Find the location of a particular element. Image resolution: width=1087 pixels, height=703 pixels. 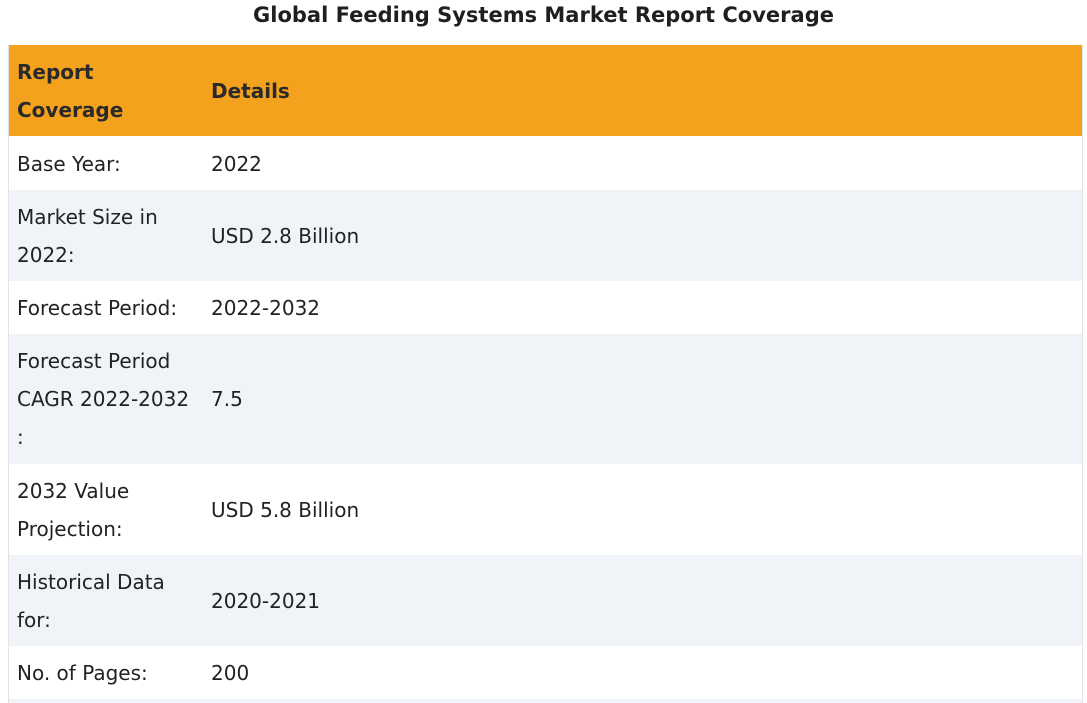

row-label-line: CAGR 2022-2032 is located at coordinates (103, 399).